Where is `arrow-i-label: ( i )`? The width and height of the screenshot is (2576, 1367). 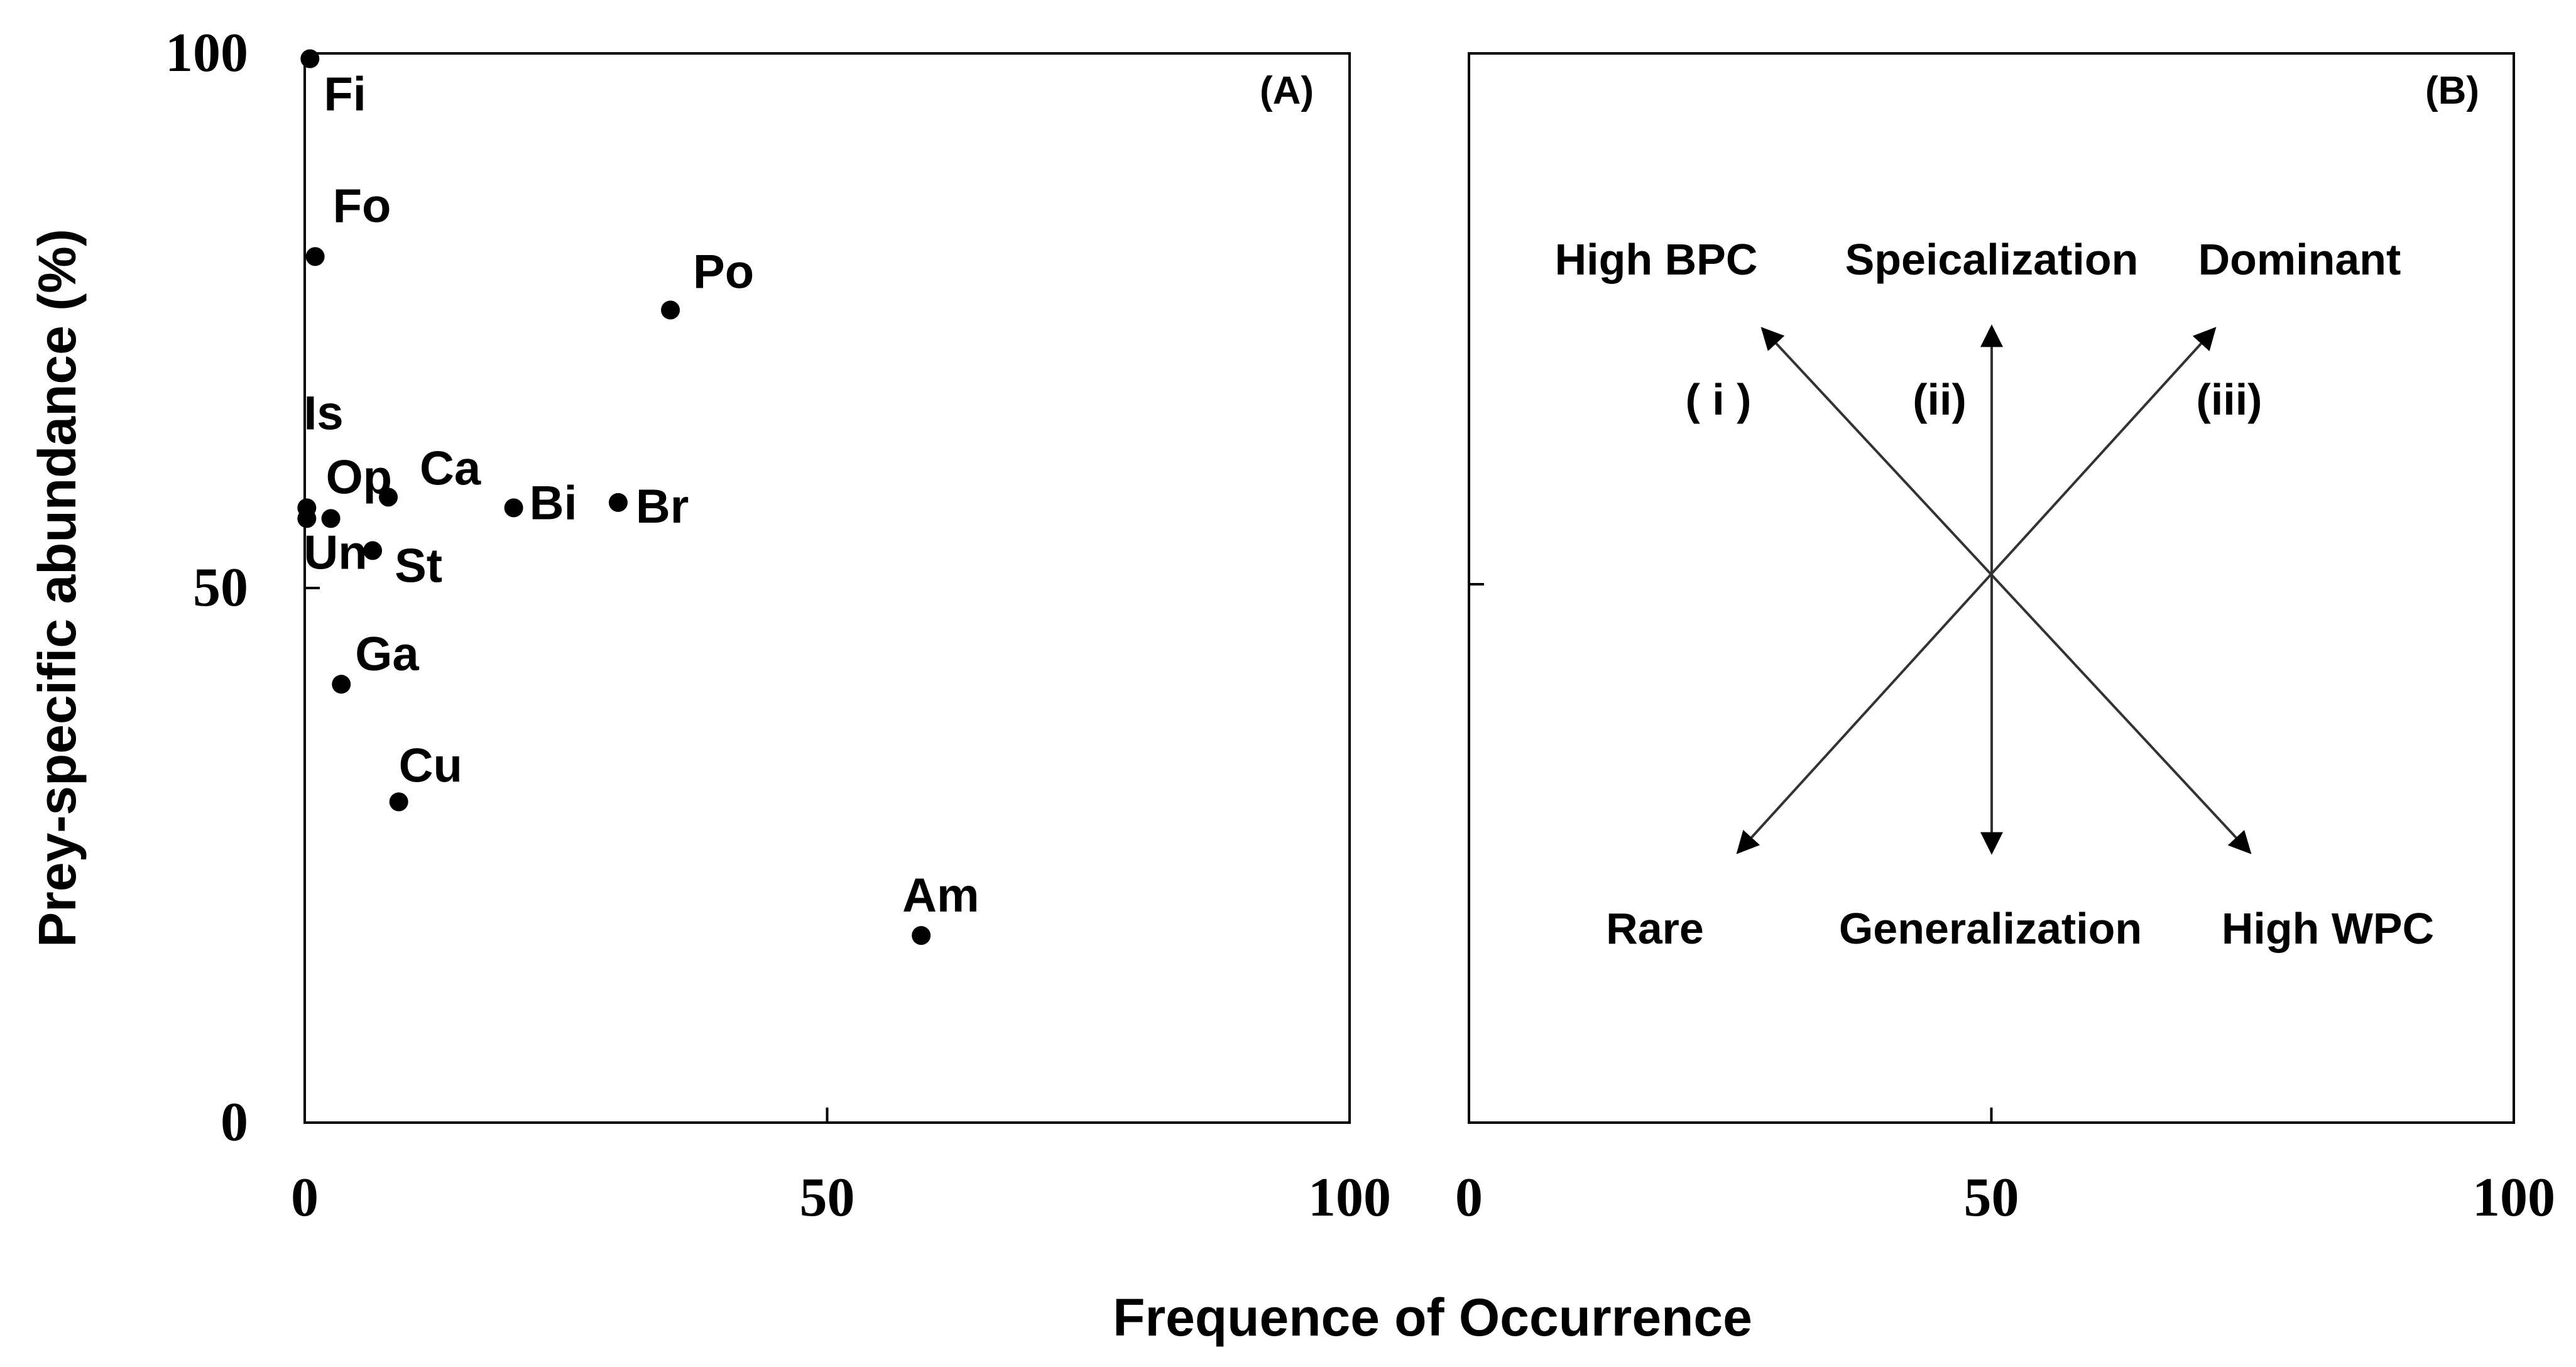
arrow-i-label: ( i ) is located at coordinates (1719, 399).